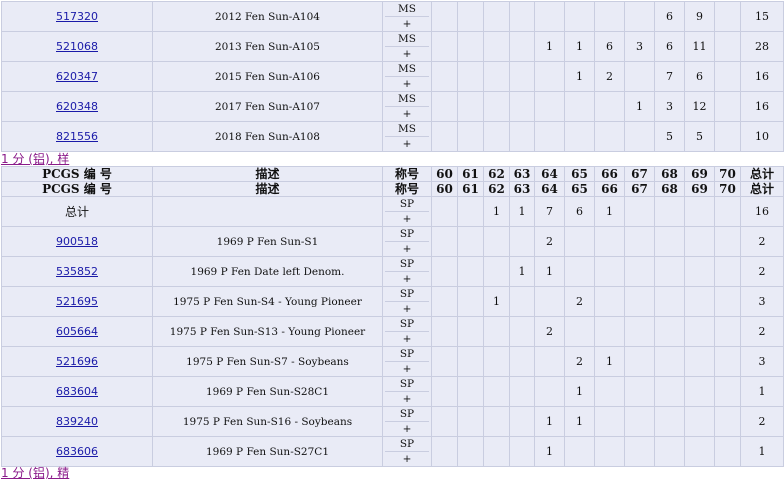 This screenshot has height=483, width=784. I want to click on pcgs-number-link: 605664, so click(77, 331).